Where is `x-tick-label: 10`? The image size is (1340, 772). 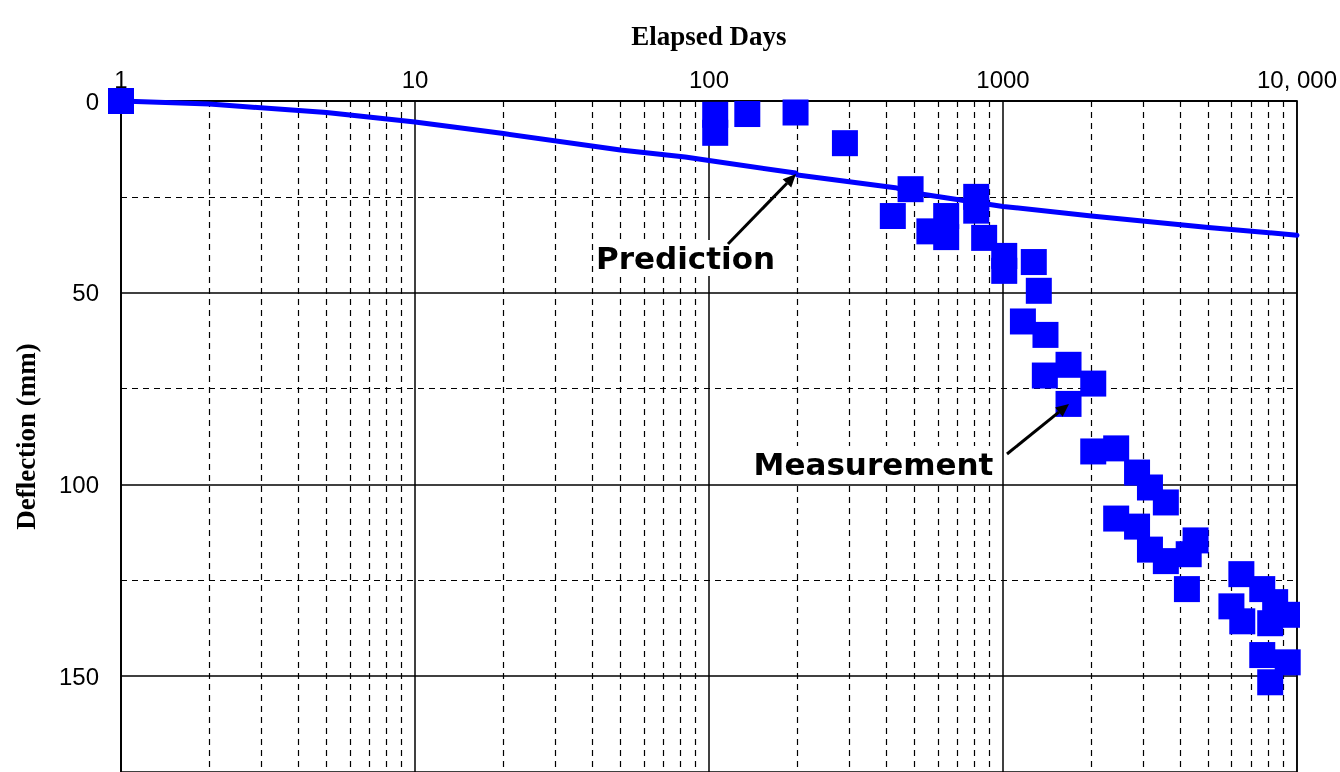
x-tick-label: 10 is located at coordinates (415, 79).